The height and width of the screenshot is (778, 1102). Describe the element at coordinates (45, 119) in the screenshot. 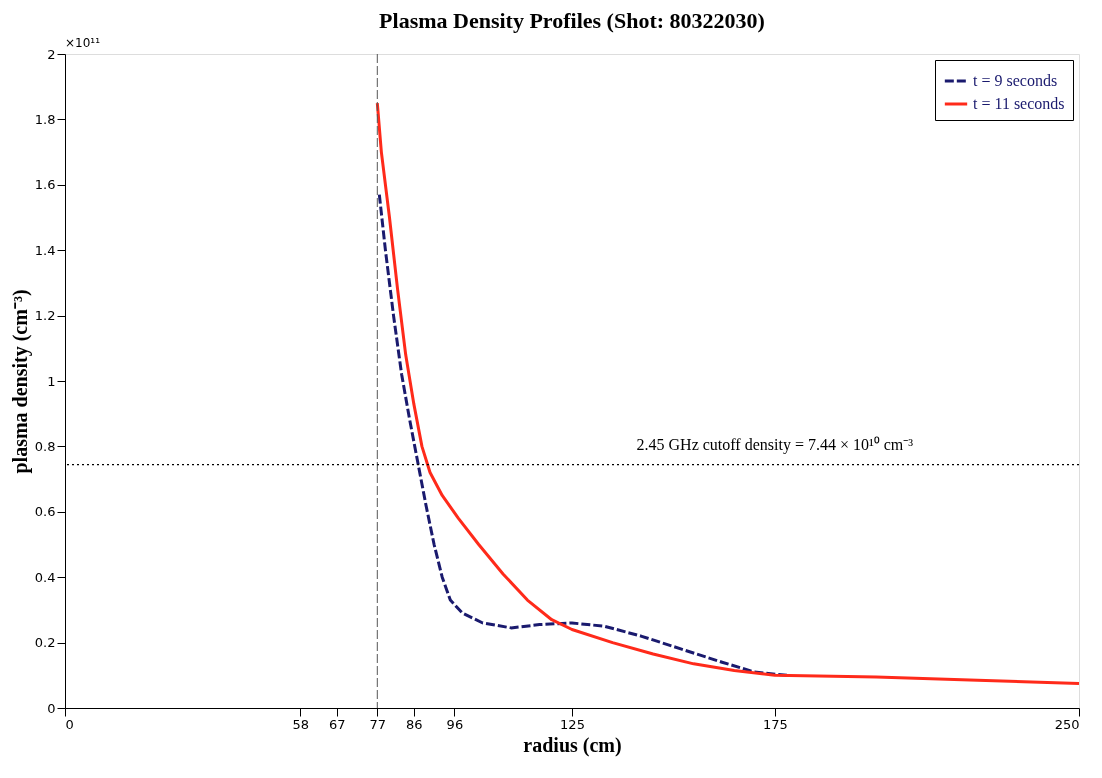

I see `y-tick-label: 1.8` at that location.